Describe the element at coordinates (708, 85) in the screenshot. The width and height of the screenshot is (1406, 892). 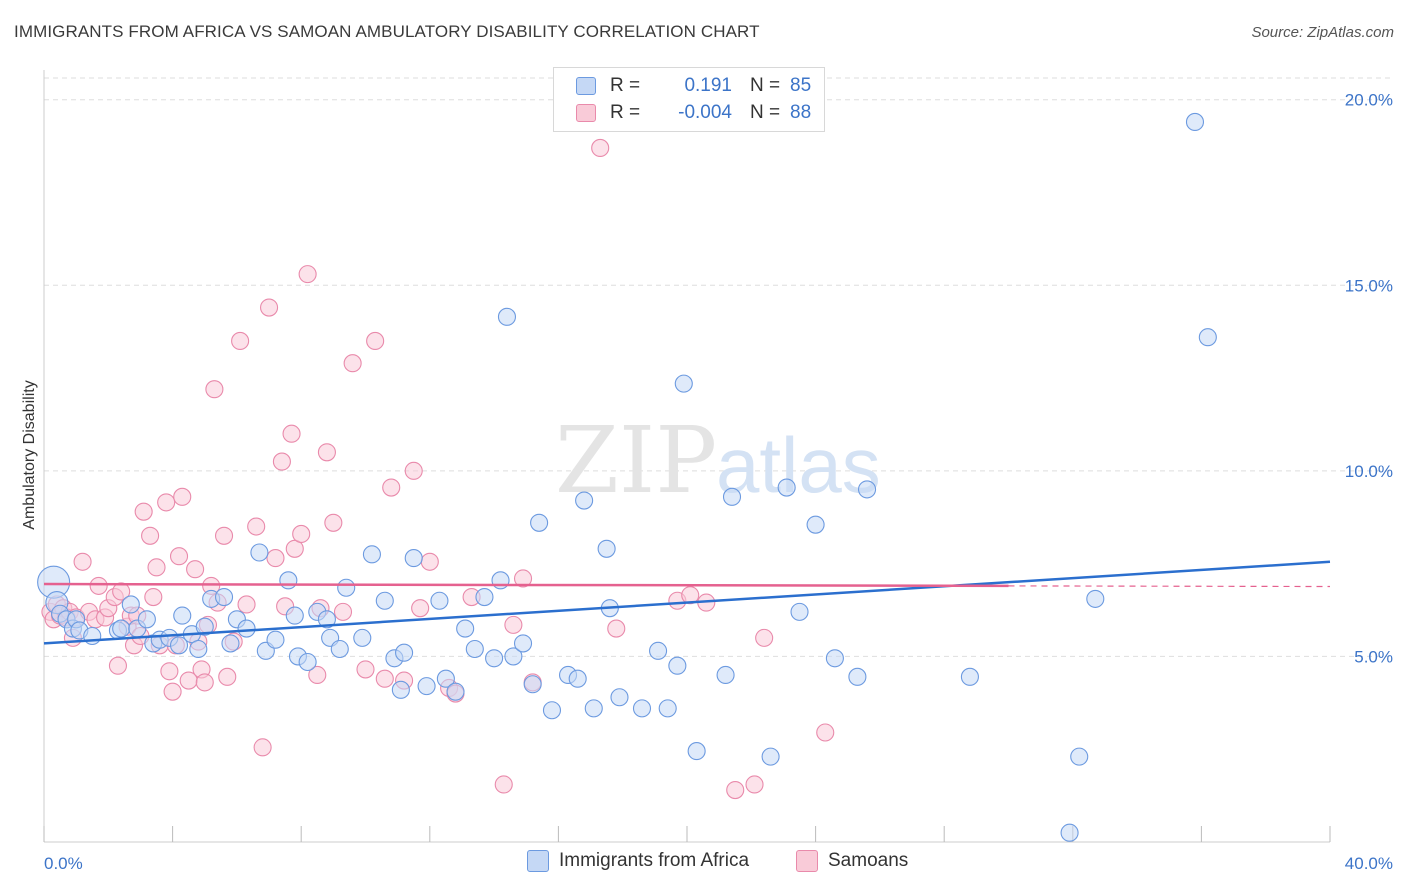
I see `r-value: 0.191` at that location.